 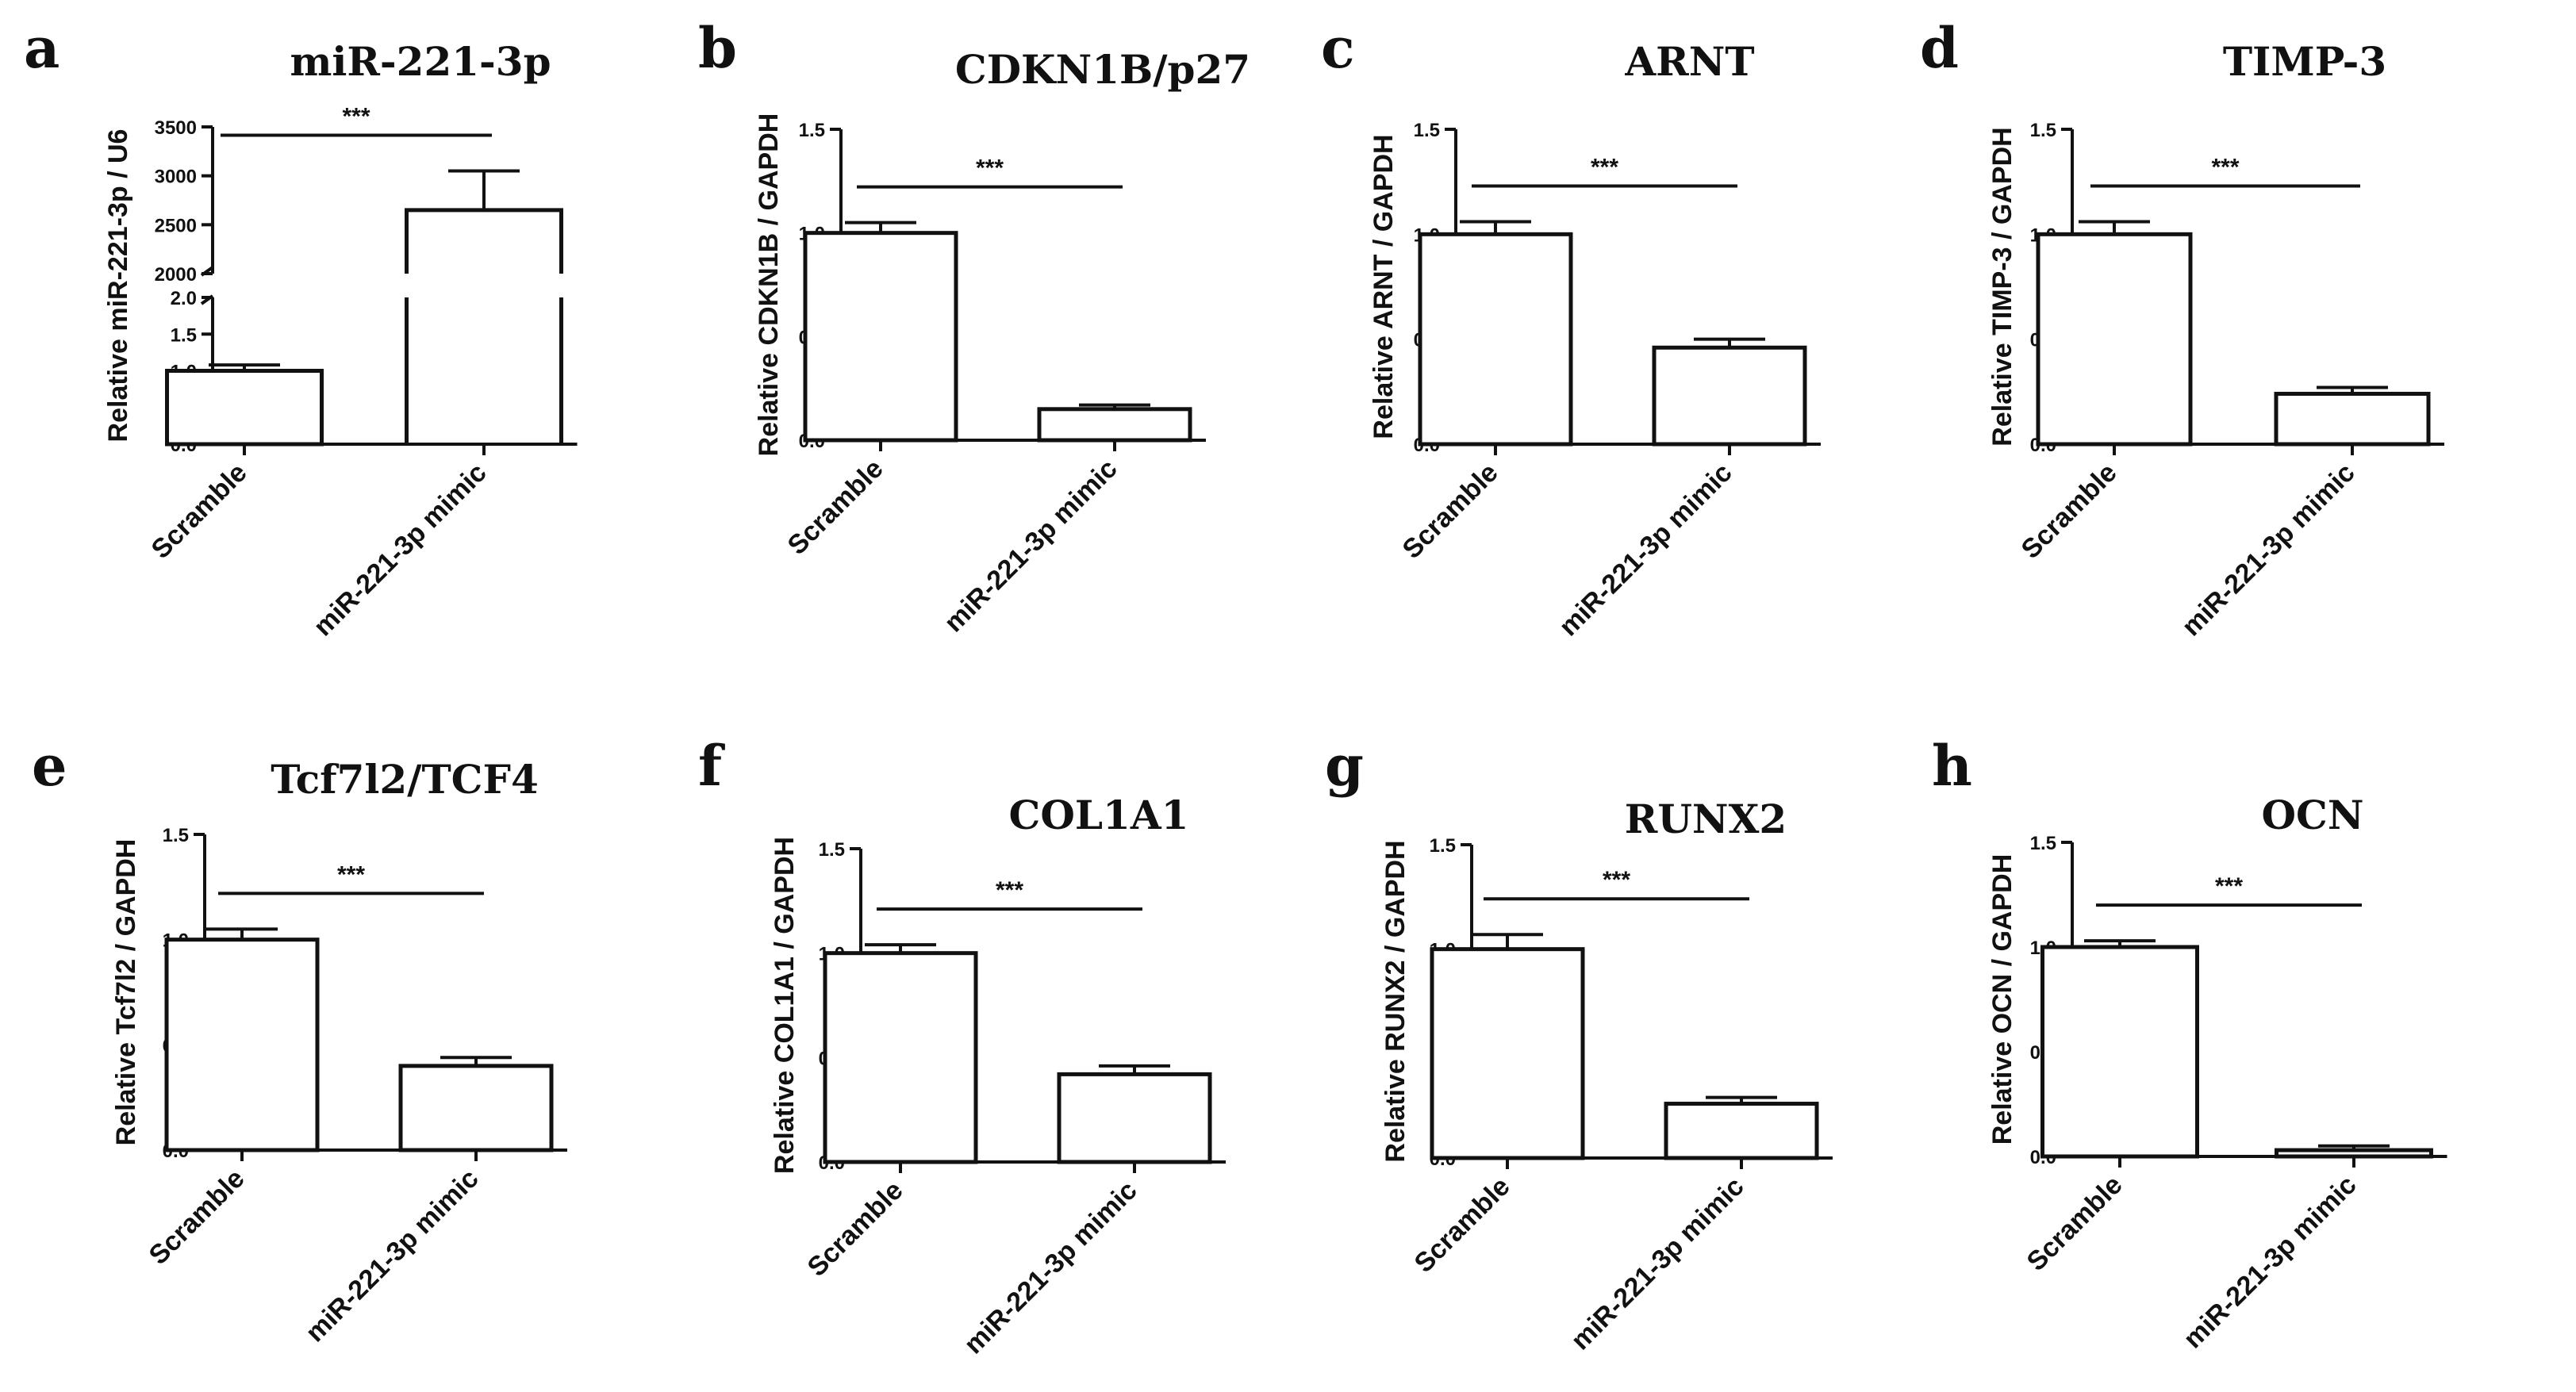 What do you see at coordinates (1344, 766) in the screenshot?
I see `panel-letter: g` at bounding box center [1344, 766].